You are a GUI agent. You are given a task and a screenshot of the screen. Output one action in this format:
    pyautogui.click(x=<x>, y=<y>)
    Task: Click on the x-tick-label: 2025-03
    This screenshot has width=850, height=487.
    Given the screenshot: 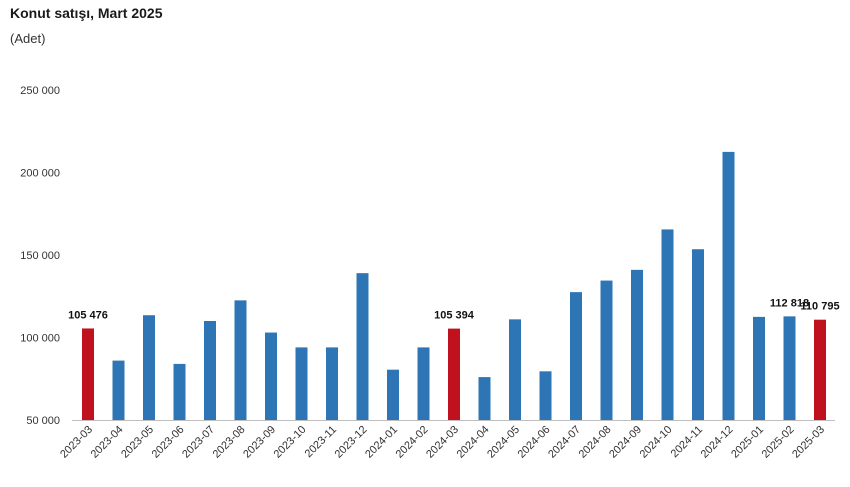 What is the action you would take?
    pyautogui.click(x=808, y=442)
    